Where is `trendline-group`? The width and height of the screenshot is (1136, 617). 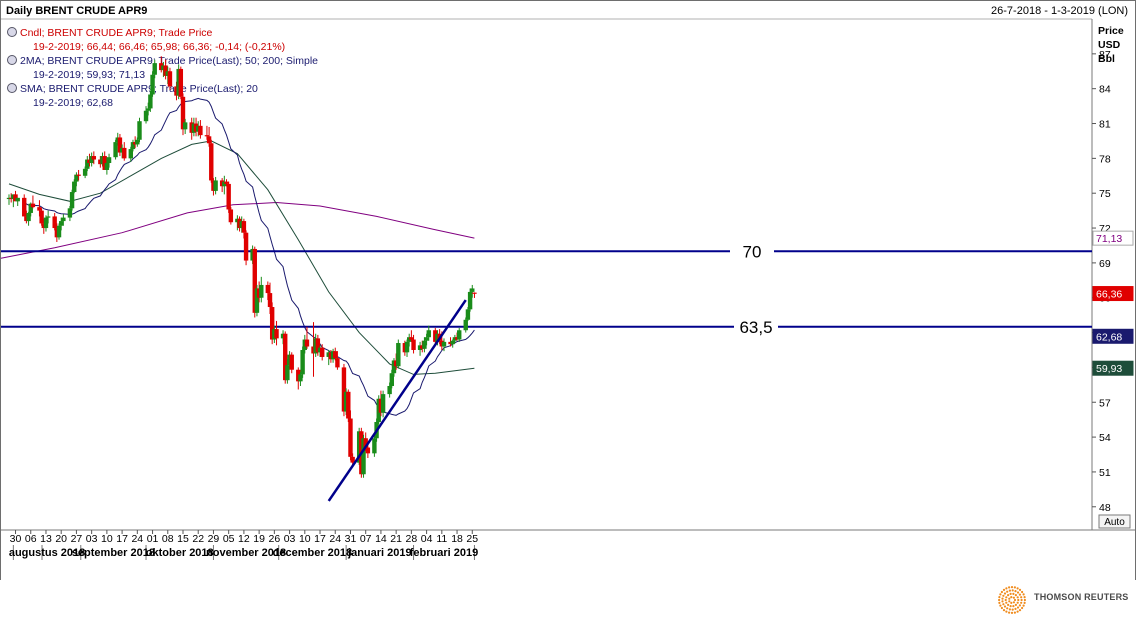
trendline-group is located at coordinates (397, 400).